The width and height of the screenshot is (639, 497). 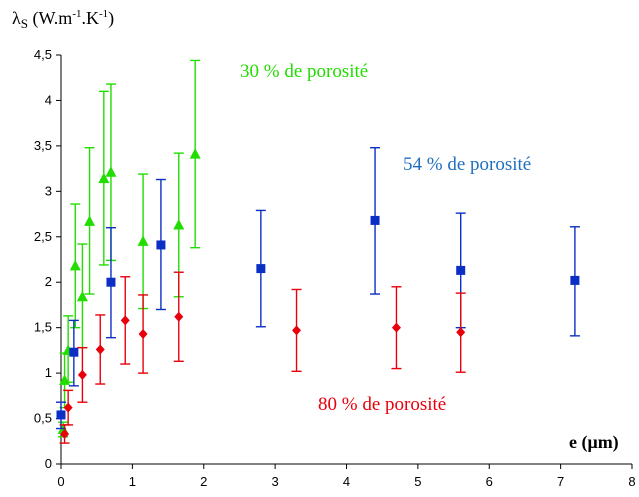 What do you see at coordinates (594, 442) in the screenshot?
I see `x-axis-title: e (μm)` at bounding box center [594, 442].